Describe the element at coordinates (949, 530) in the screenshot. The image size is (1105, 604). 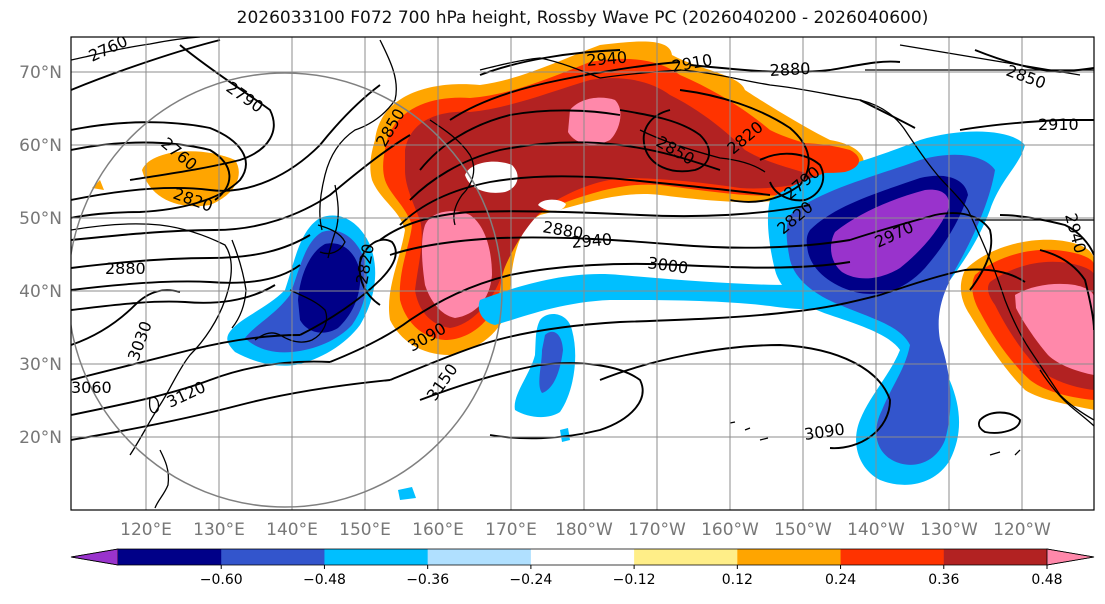
I see `lon-label-130w: 130°W` at that location.